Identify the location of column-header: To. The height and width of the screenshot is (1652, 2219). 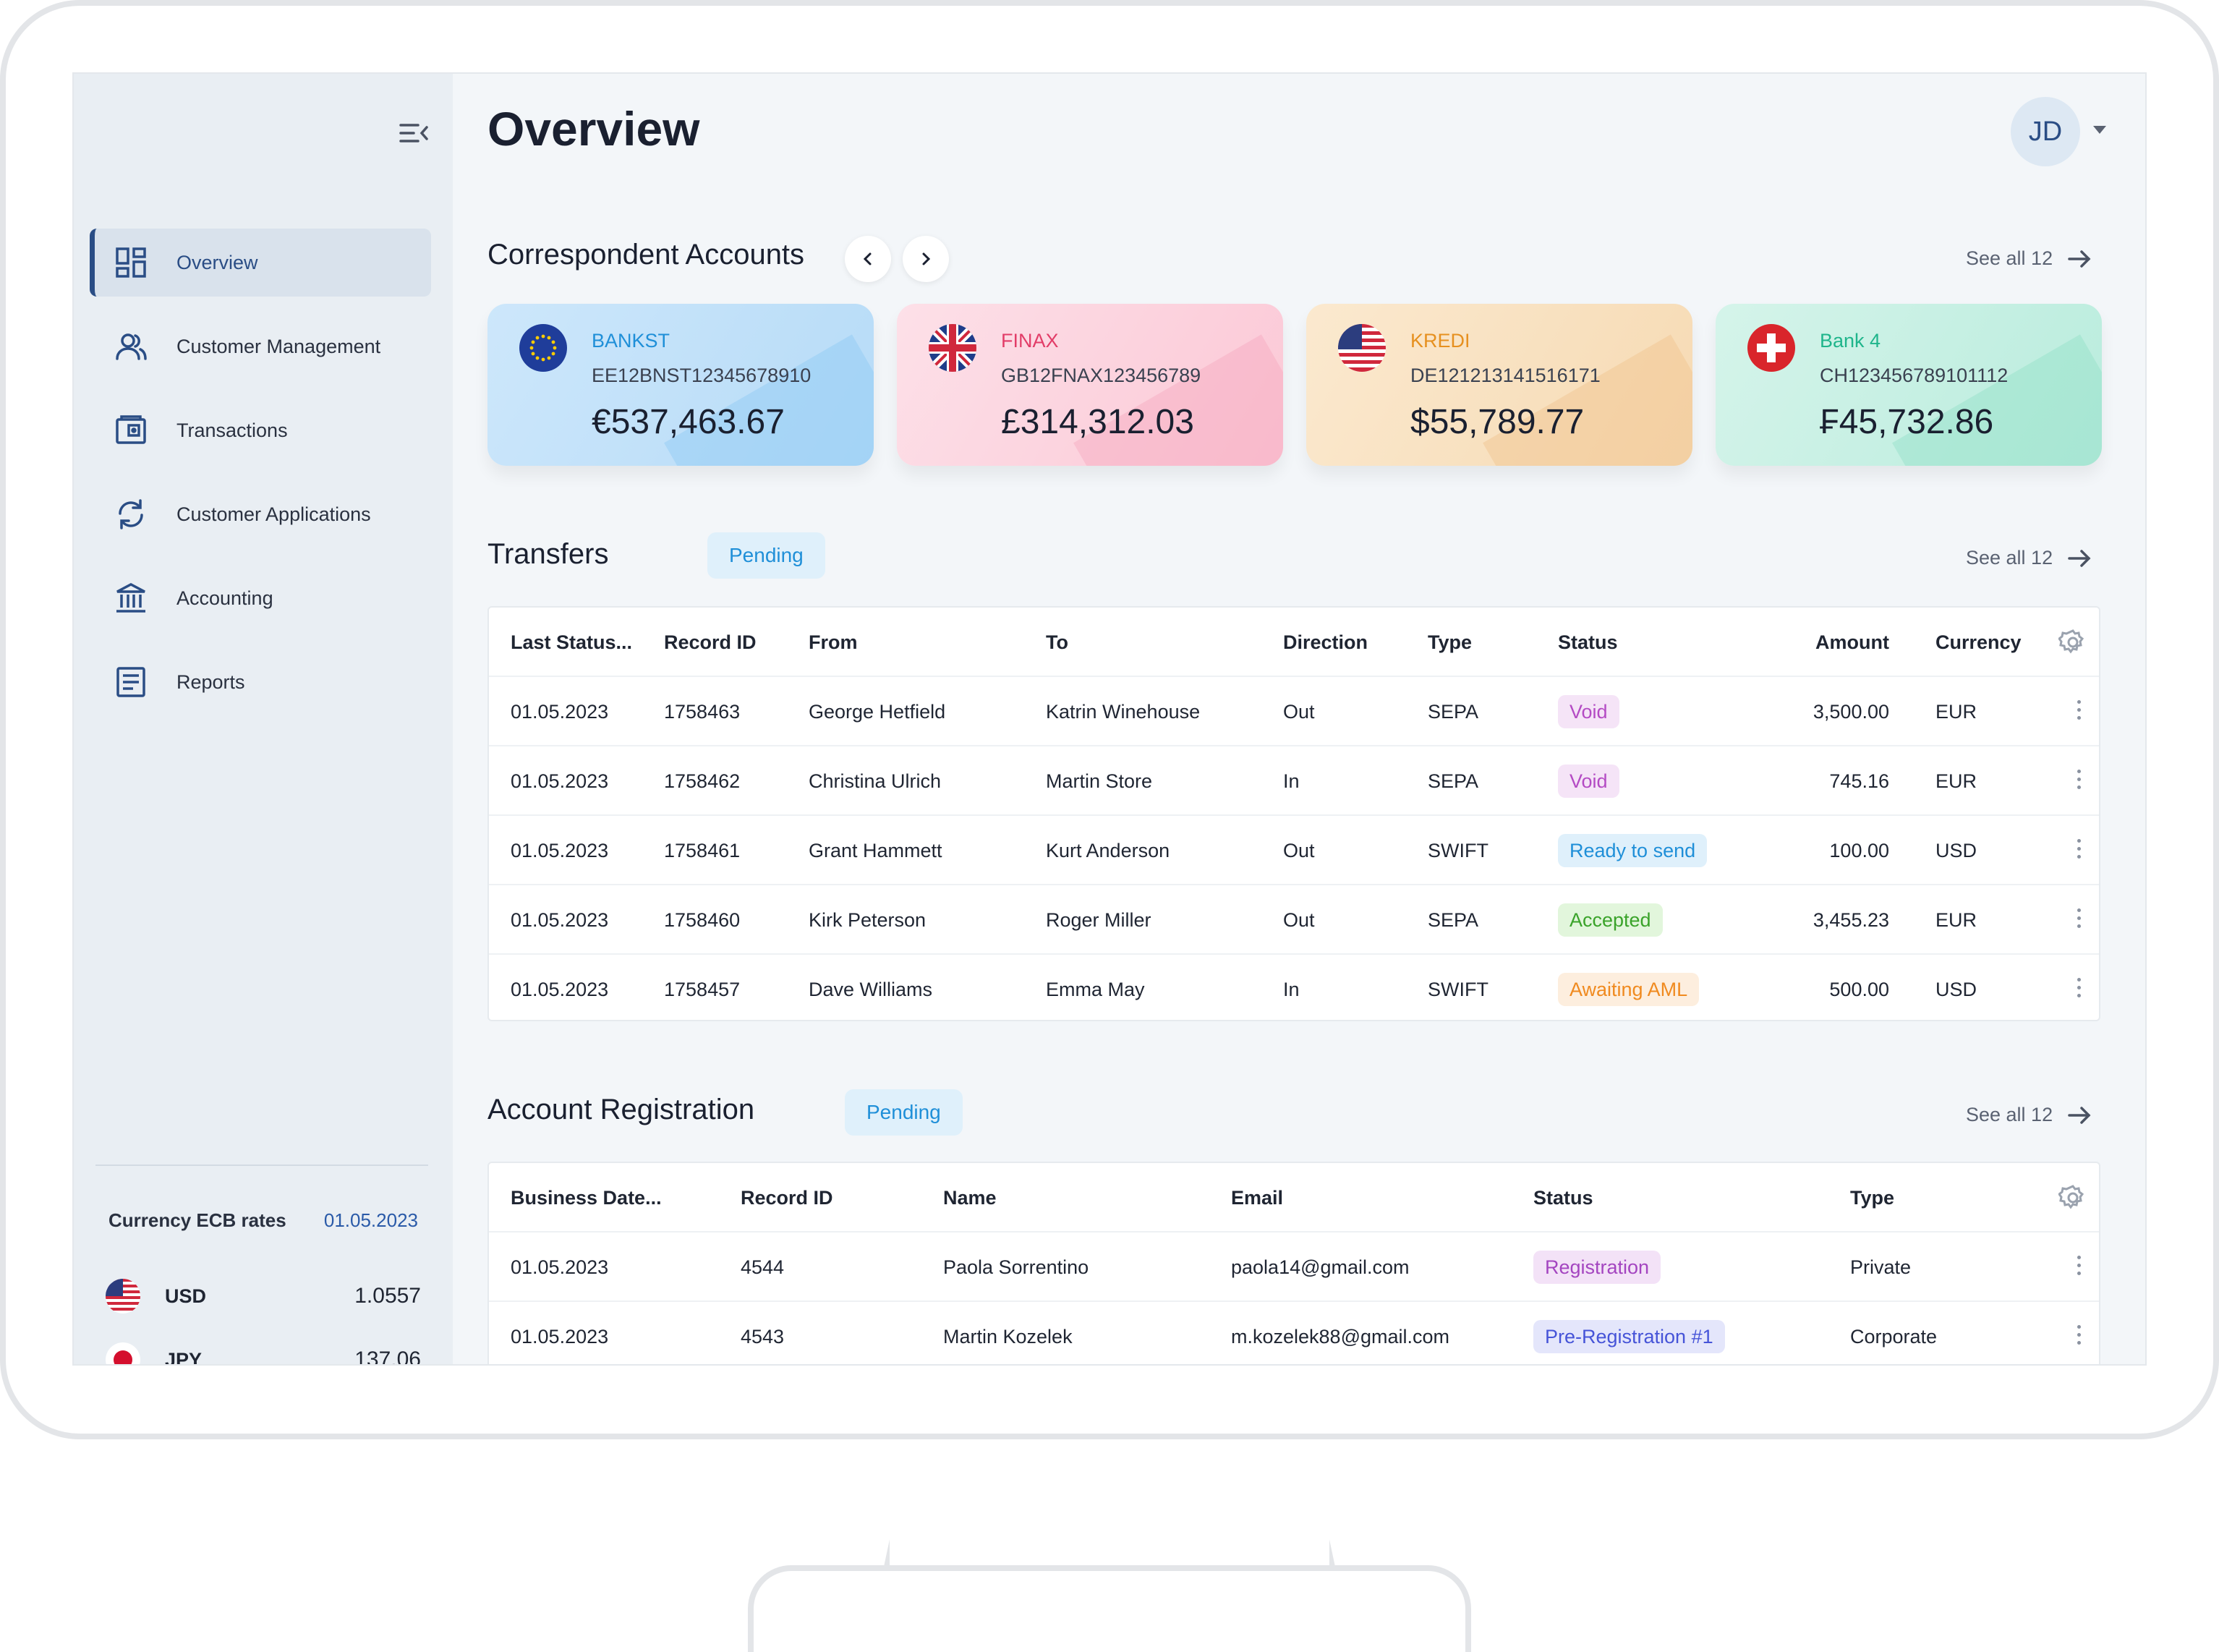
(1057, 642).